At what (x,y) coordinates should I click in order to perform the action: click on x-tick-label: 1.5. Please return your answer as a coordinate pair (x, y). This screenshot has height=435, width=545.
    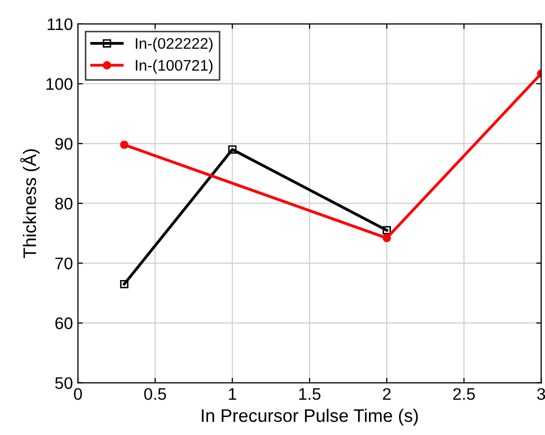
    Looking at the image, I should click on (309, 394).